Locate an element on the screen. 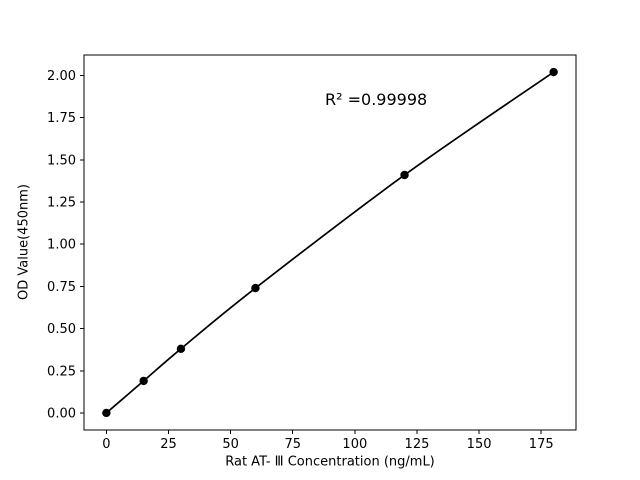  y-tick-label: 2.00 is located at coordinates (61, 76).